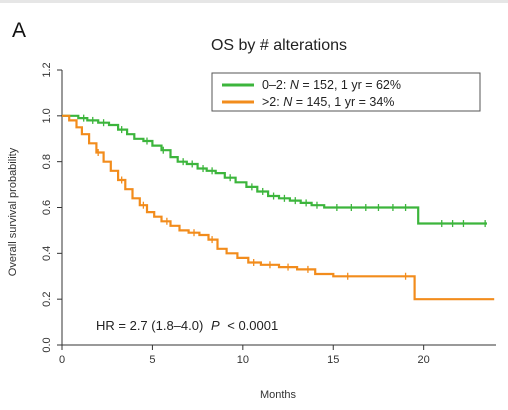  I want to click on y-axis-label: Overall survival probability, so click(13, 211).